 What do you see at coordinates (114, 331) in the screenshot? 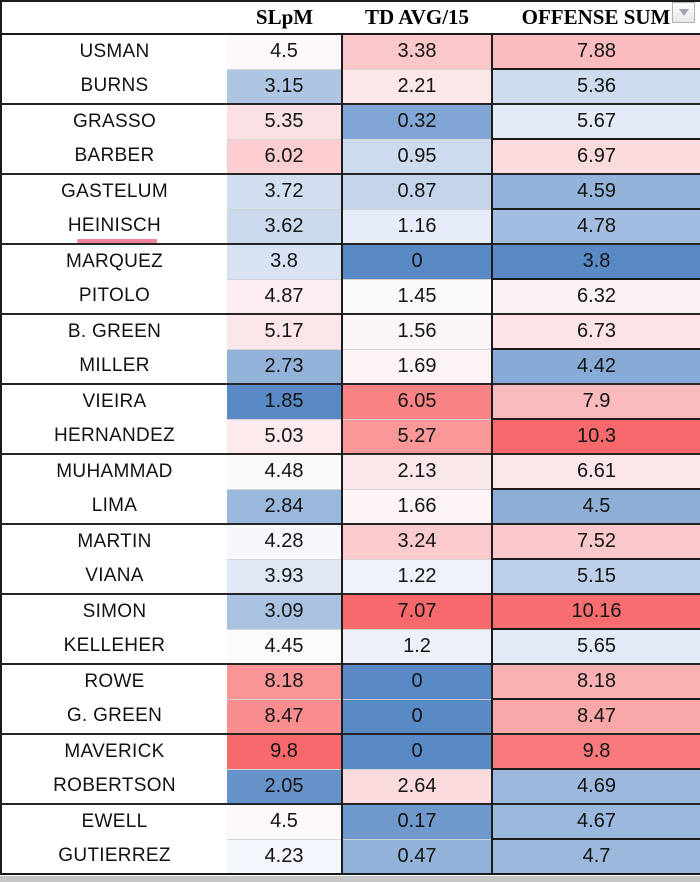
I see `cell-fighter-name: B. GREEN` at bounding box center [114, 331].